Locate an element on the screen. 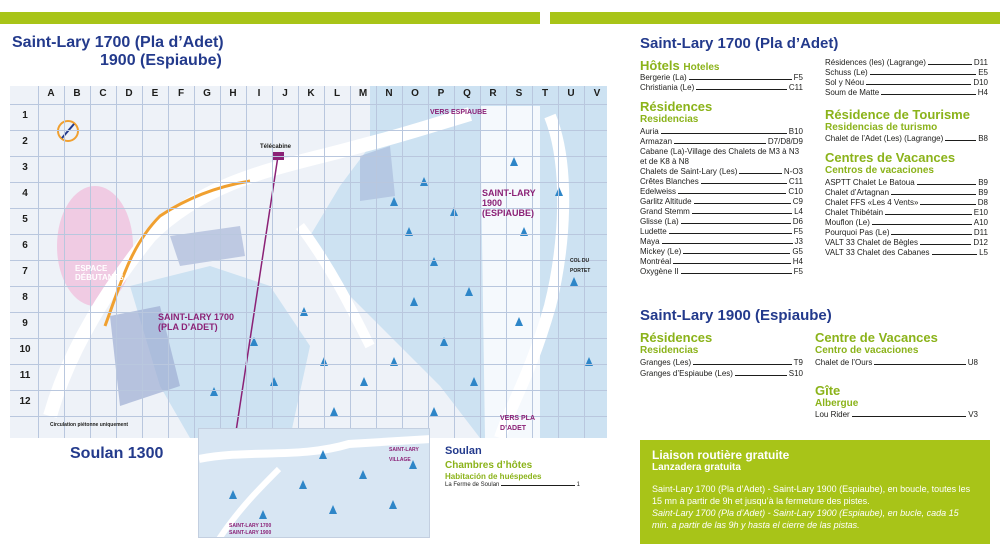 This screenshot has height=551, width=1000. listing-entry: Maya J3 is located at coordinates (721, 241).